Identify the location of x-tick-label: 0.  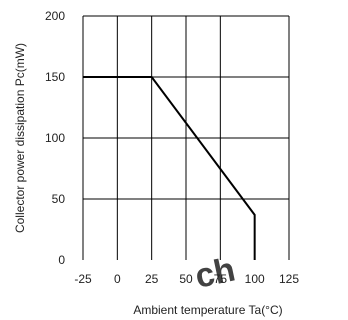
(117, 279).